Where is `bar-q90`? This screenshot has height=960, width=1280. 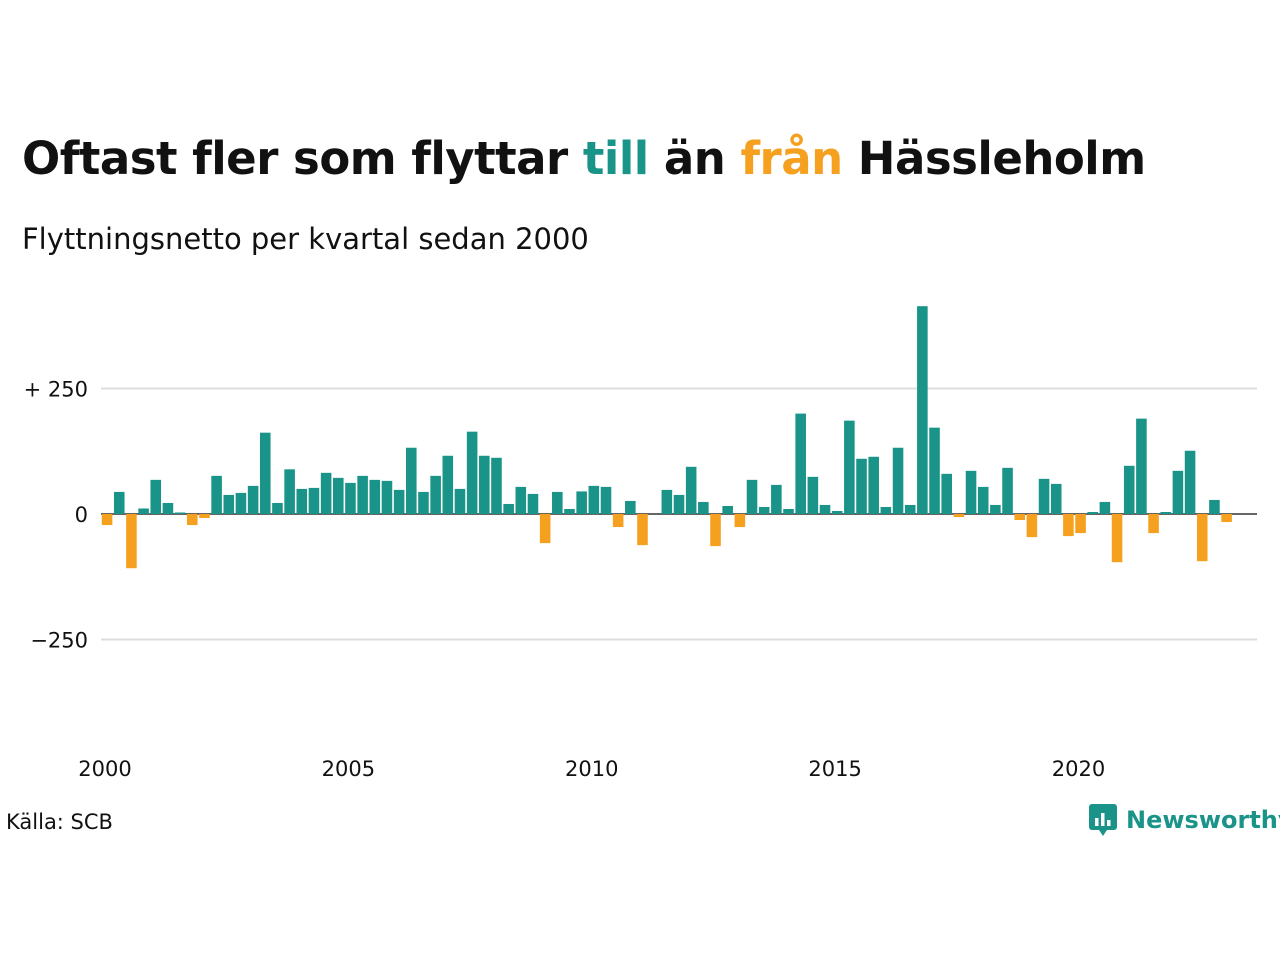 bar-q90 is located at coordinates (1190, 482).